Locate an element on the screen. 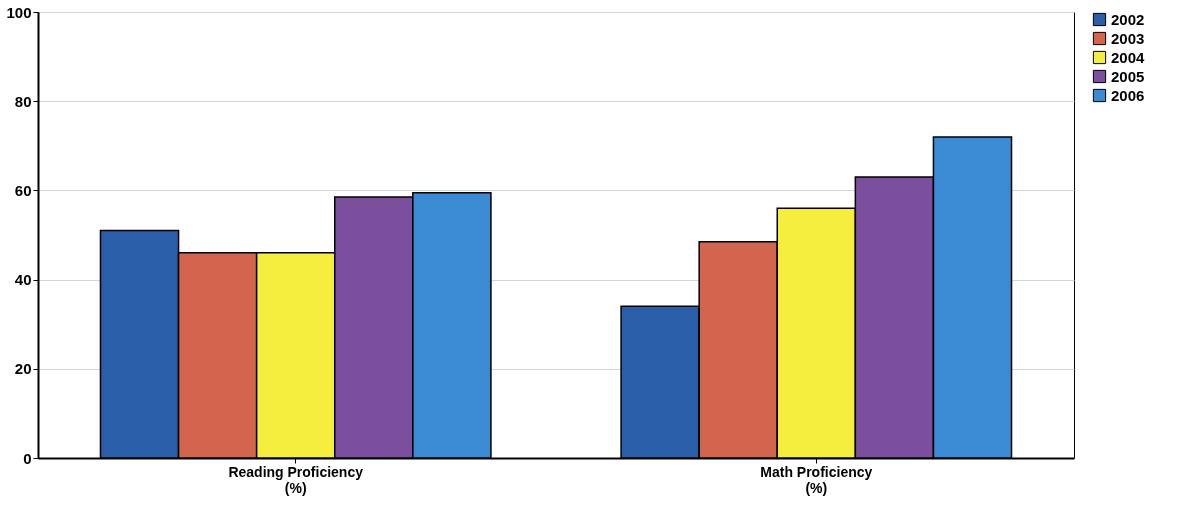  y-tick-label: 100 is located at coordinates (19, 12).